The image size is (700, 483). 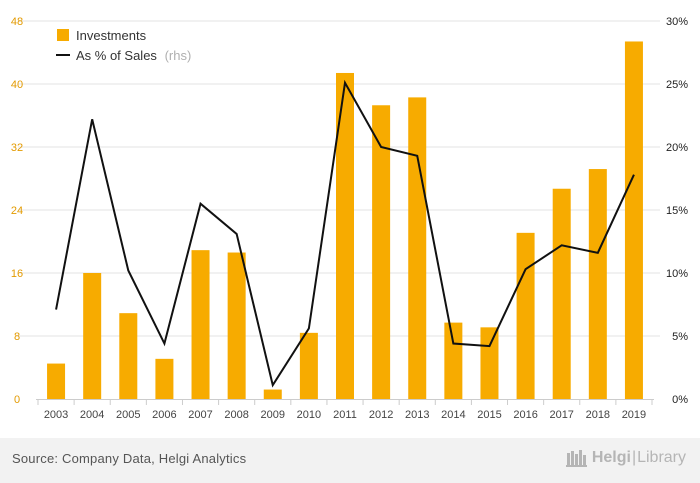 I want to click on y-right-tick-label: 0%, so click(x=680, y=400).